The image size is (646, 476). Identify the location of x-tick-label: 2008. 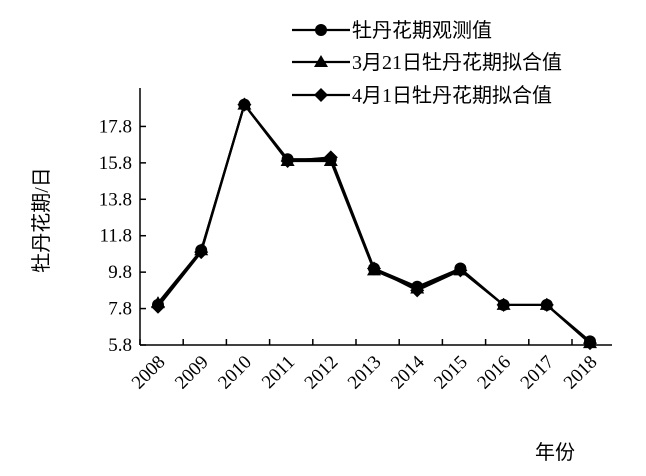
(149, 373).